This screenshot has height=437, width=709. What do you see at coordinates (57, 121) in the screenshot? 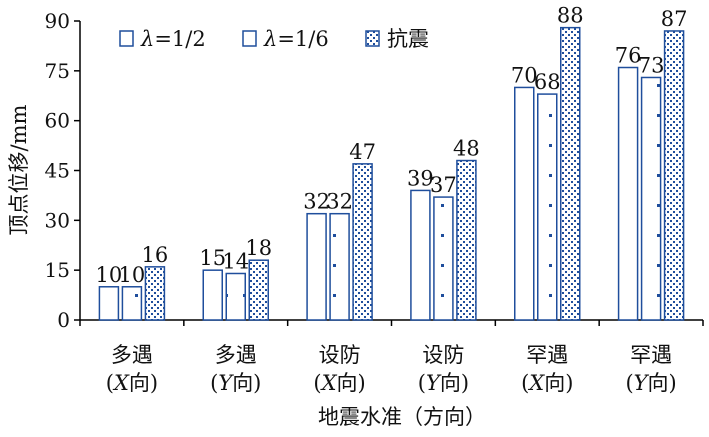
I see `y-tick-label: 60` at bounding box center [57, 121].